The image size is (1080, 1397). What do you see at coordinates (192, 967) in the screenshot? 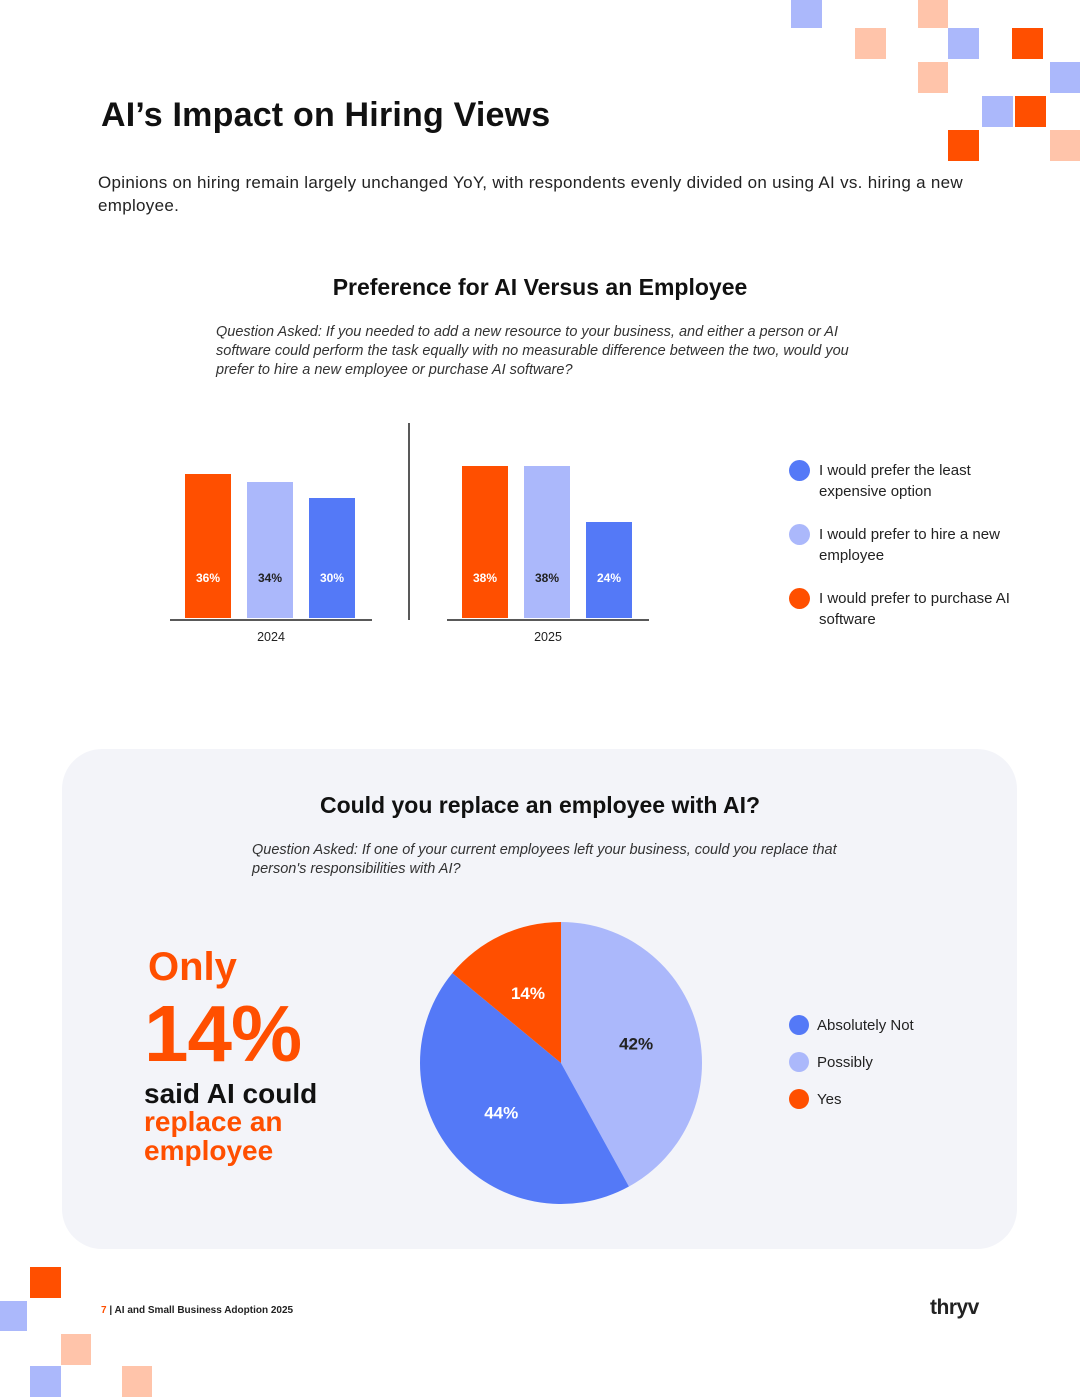
I see `callout-only: Only` at bounding box center [192, 967].